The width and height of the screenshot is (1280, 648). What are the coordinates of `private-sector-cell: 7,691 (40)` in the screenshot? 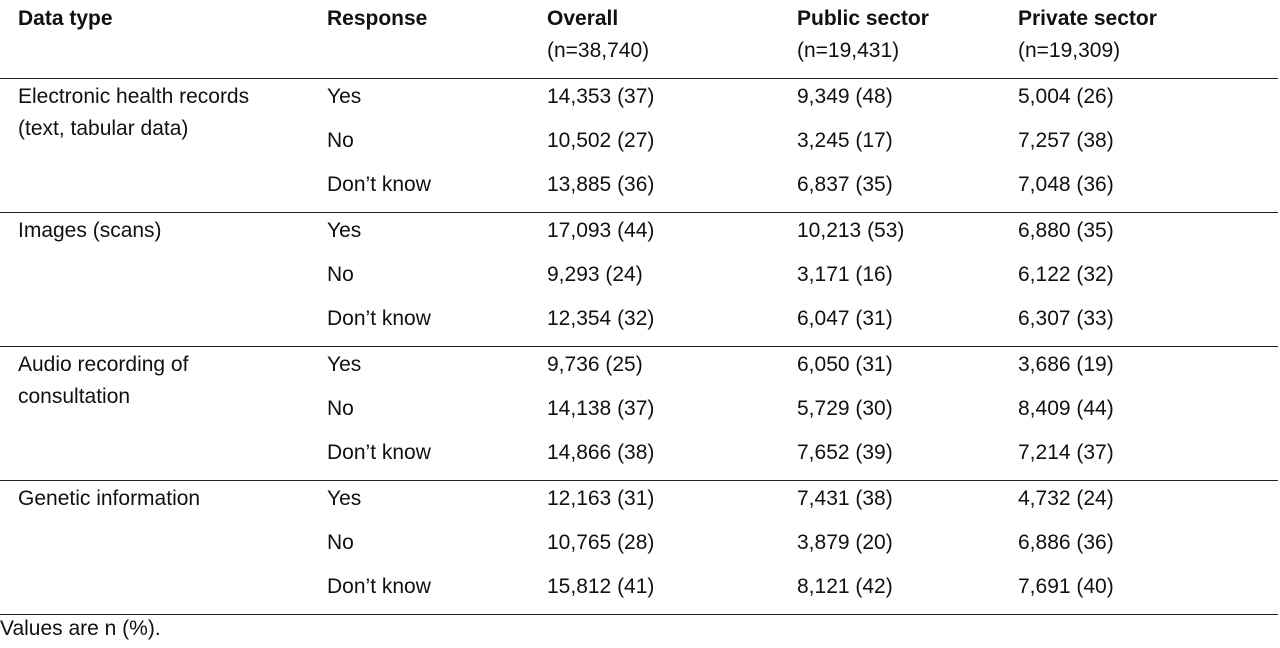 It's located at (1066, 586).